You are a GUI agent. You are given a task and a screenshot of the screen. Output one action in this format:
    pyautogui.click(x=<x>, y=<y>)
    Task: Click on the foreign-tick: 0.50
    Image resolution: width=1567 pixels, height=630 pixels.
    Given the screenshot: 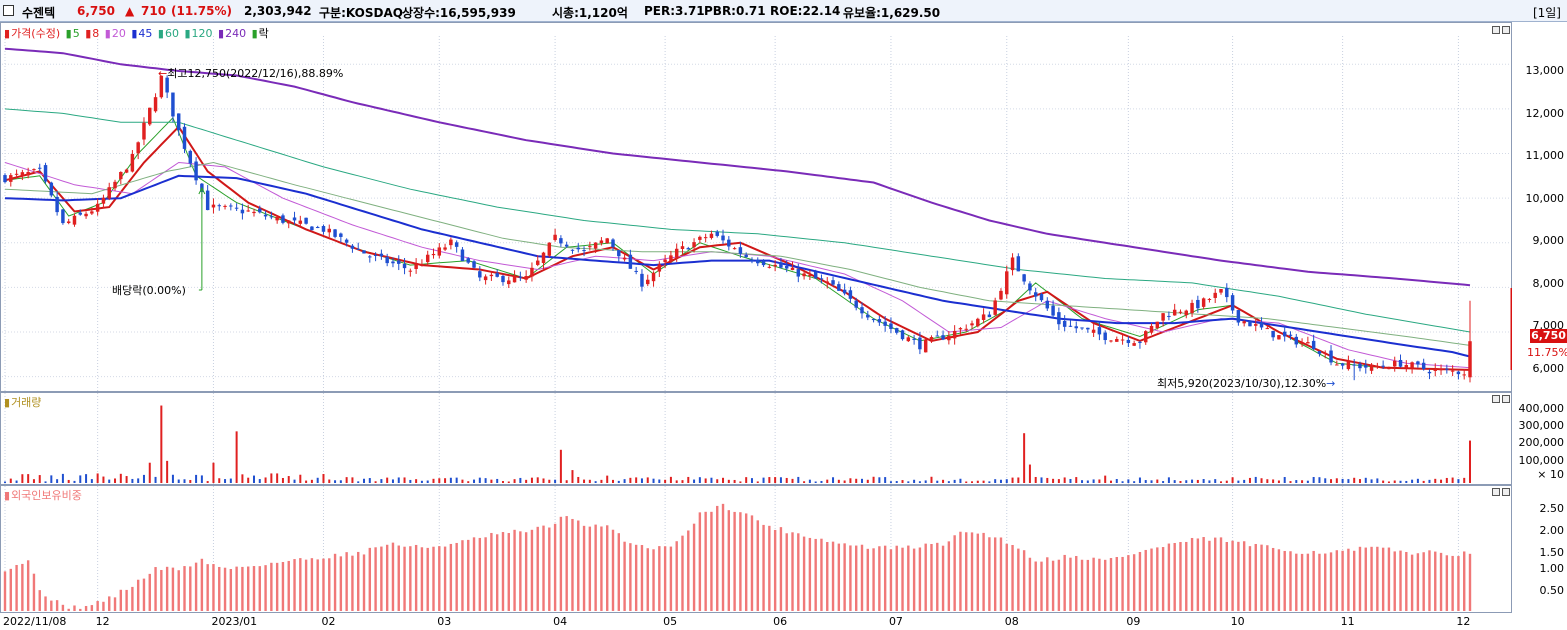 What is the action you would take?
    pyautogui.click(x=1552, y=590)
    